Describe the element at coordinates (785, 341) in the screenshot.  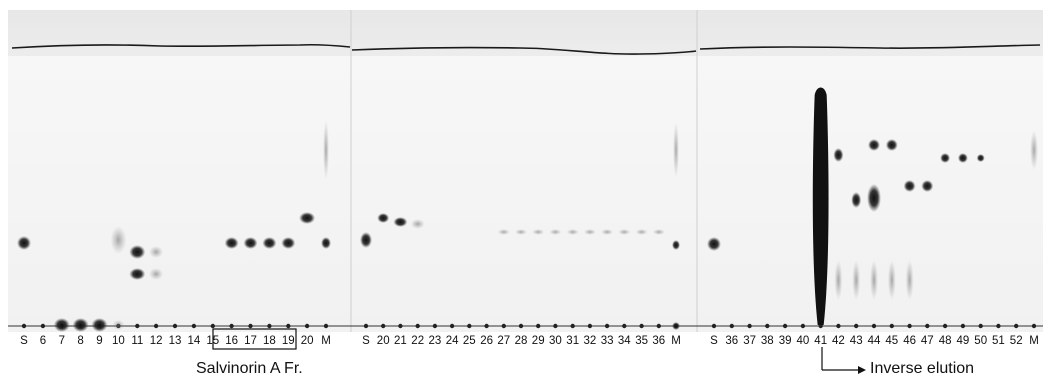
I see `lane-label: 39` at that location.